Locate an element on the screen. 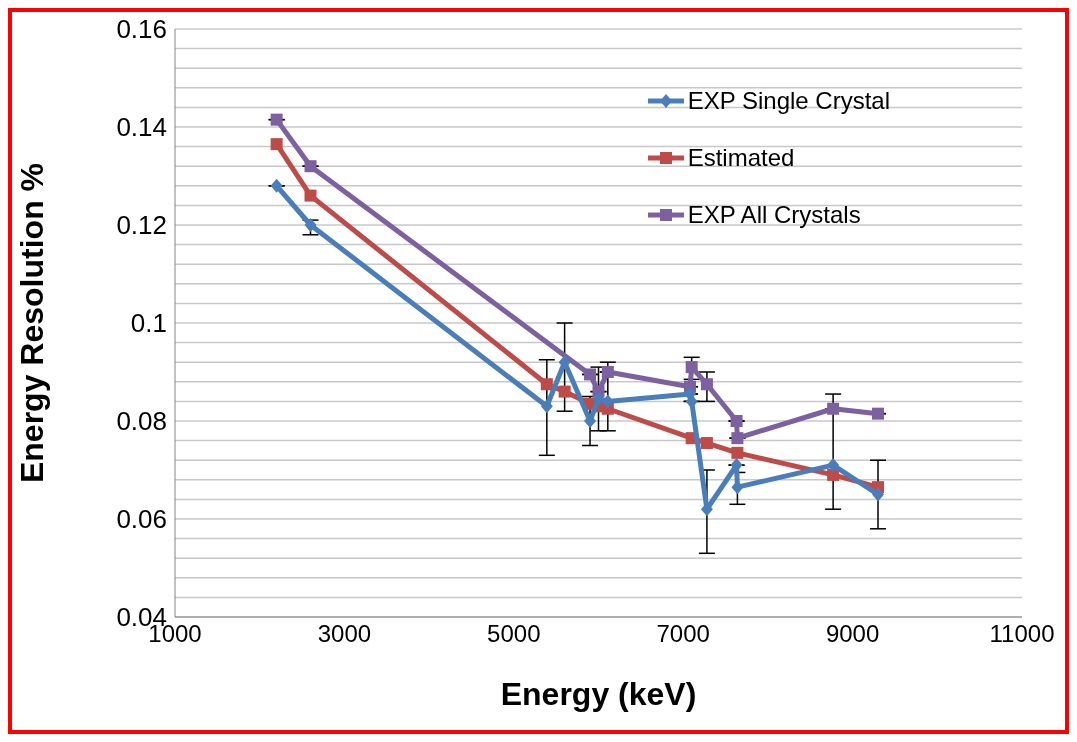 The height and width of the screenshot is (742, 1077). y-tick-label: 0.08 is located at coordinates (141, 421).